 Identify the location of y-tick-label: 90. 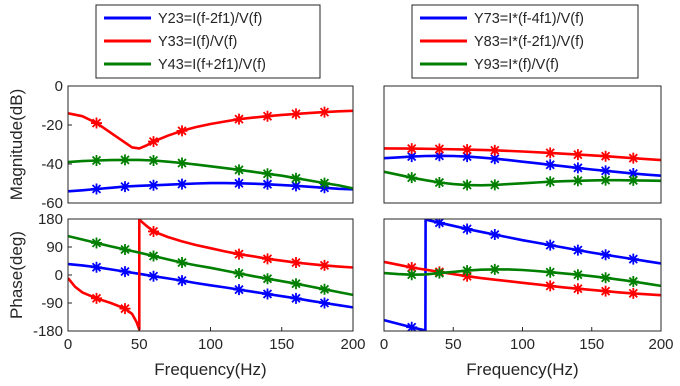
(54, 247).